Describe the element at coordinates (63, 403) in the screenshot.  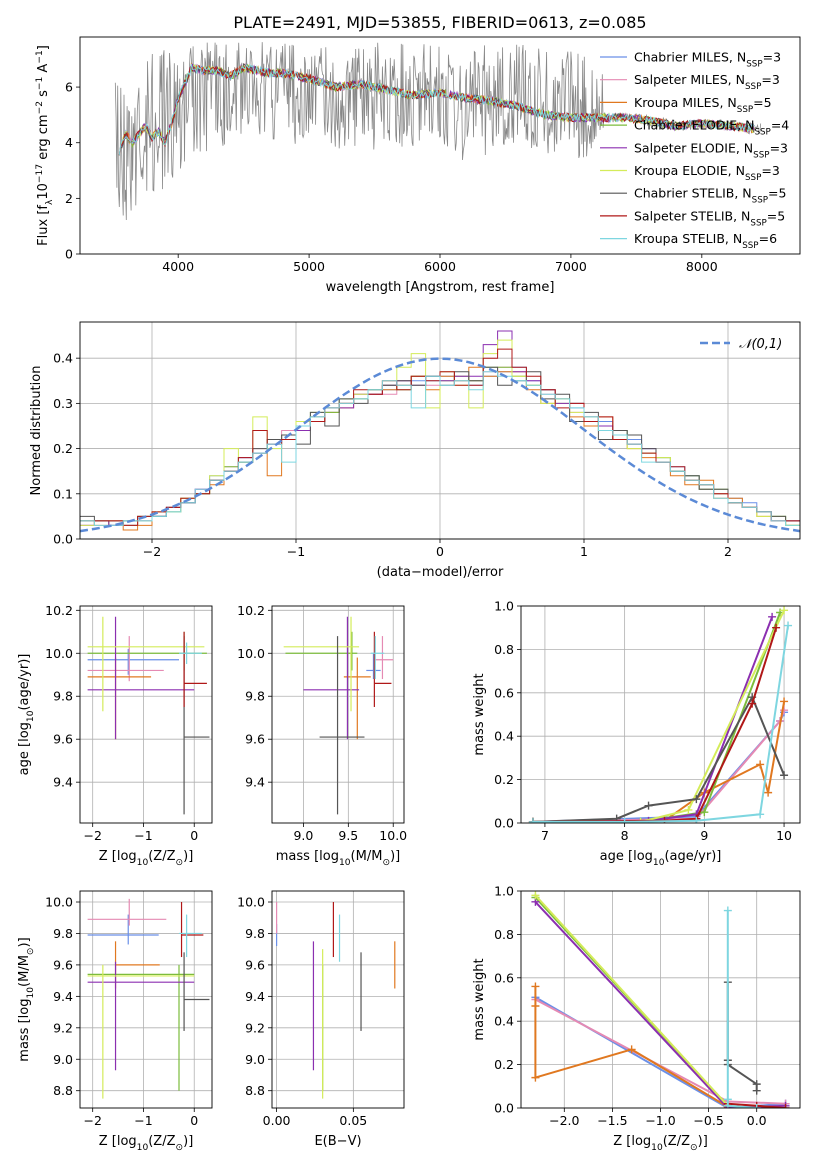
I see `y-tick-label: 0.3` at that location.